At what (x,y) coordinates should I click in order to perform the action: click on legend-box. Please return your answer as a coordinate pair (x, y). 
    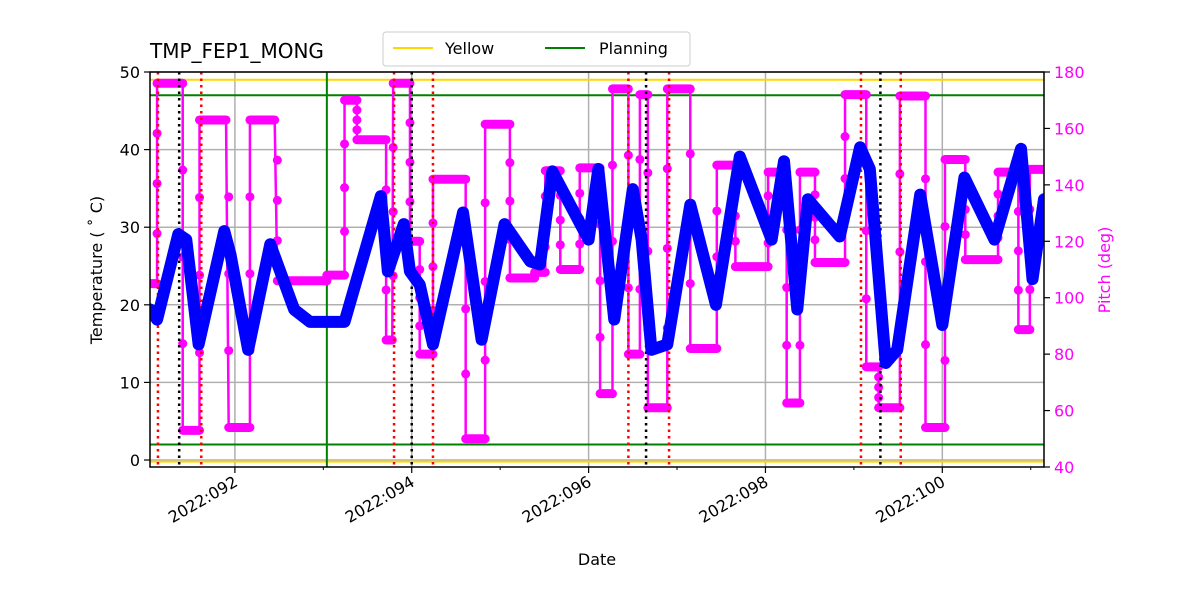
    Looking at the image, I should click on (536, 49).